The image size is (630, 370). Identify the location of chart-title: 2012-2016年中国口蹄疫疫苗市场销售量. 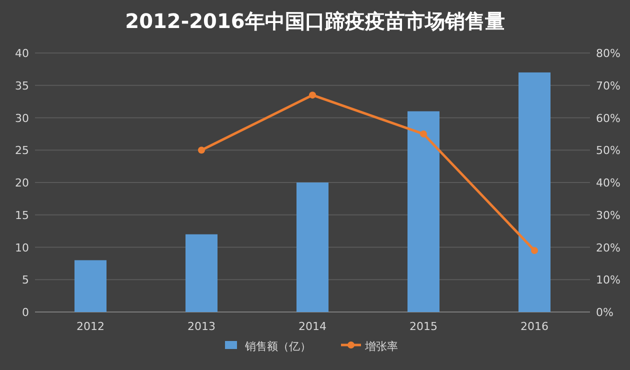
(315, 21).